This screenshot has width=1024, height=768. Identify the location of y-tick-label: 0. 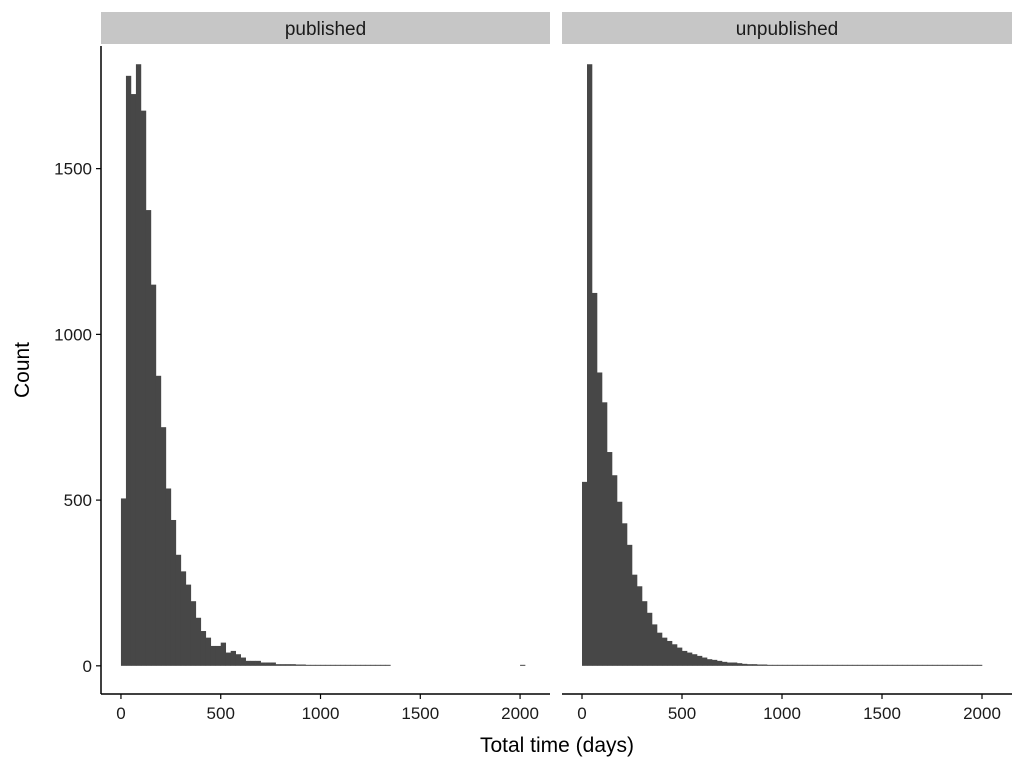
(87, 666).